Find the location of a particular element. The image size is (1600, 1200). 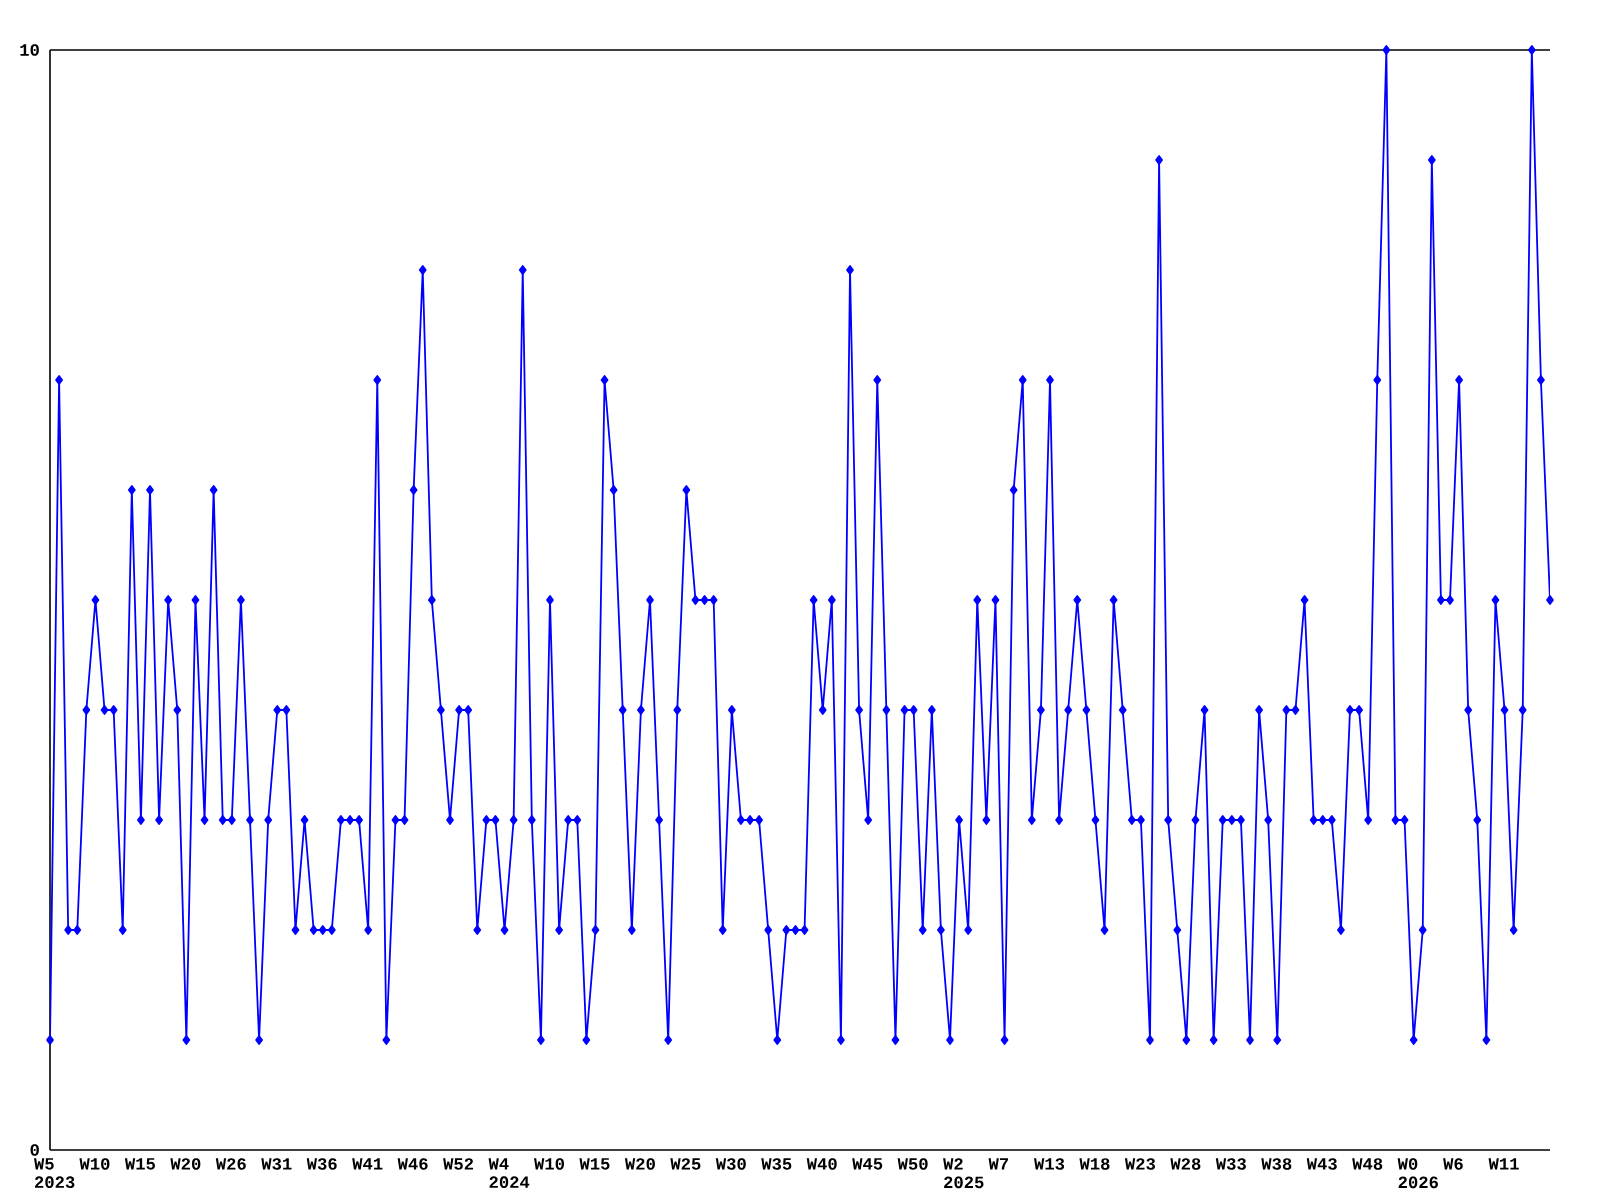

y-tick-label: 10 is located at coordinates (29, 50).